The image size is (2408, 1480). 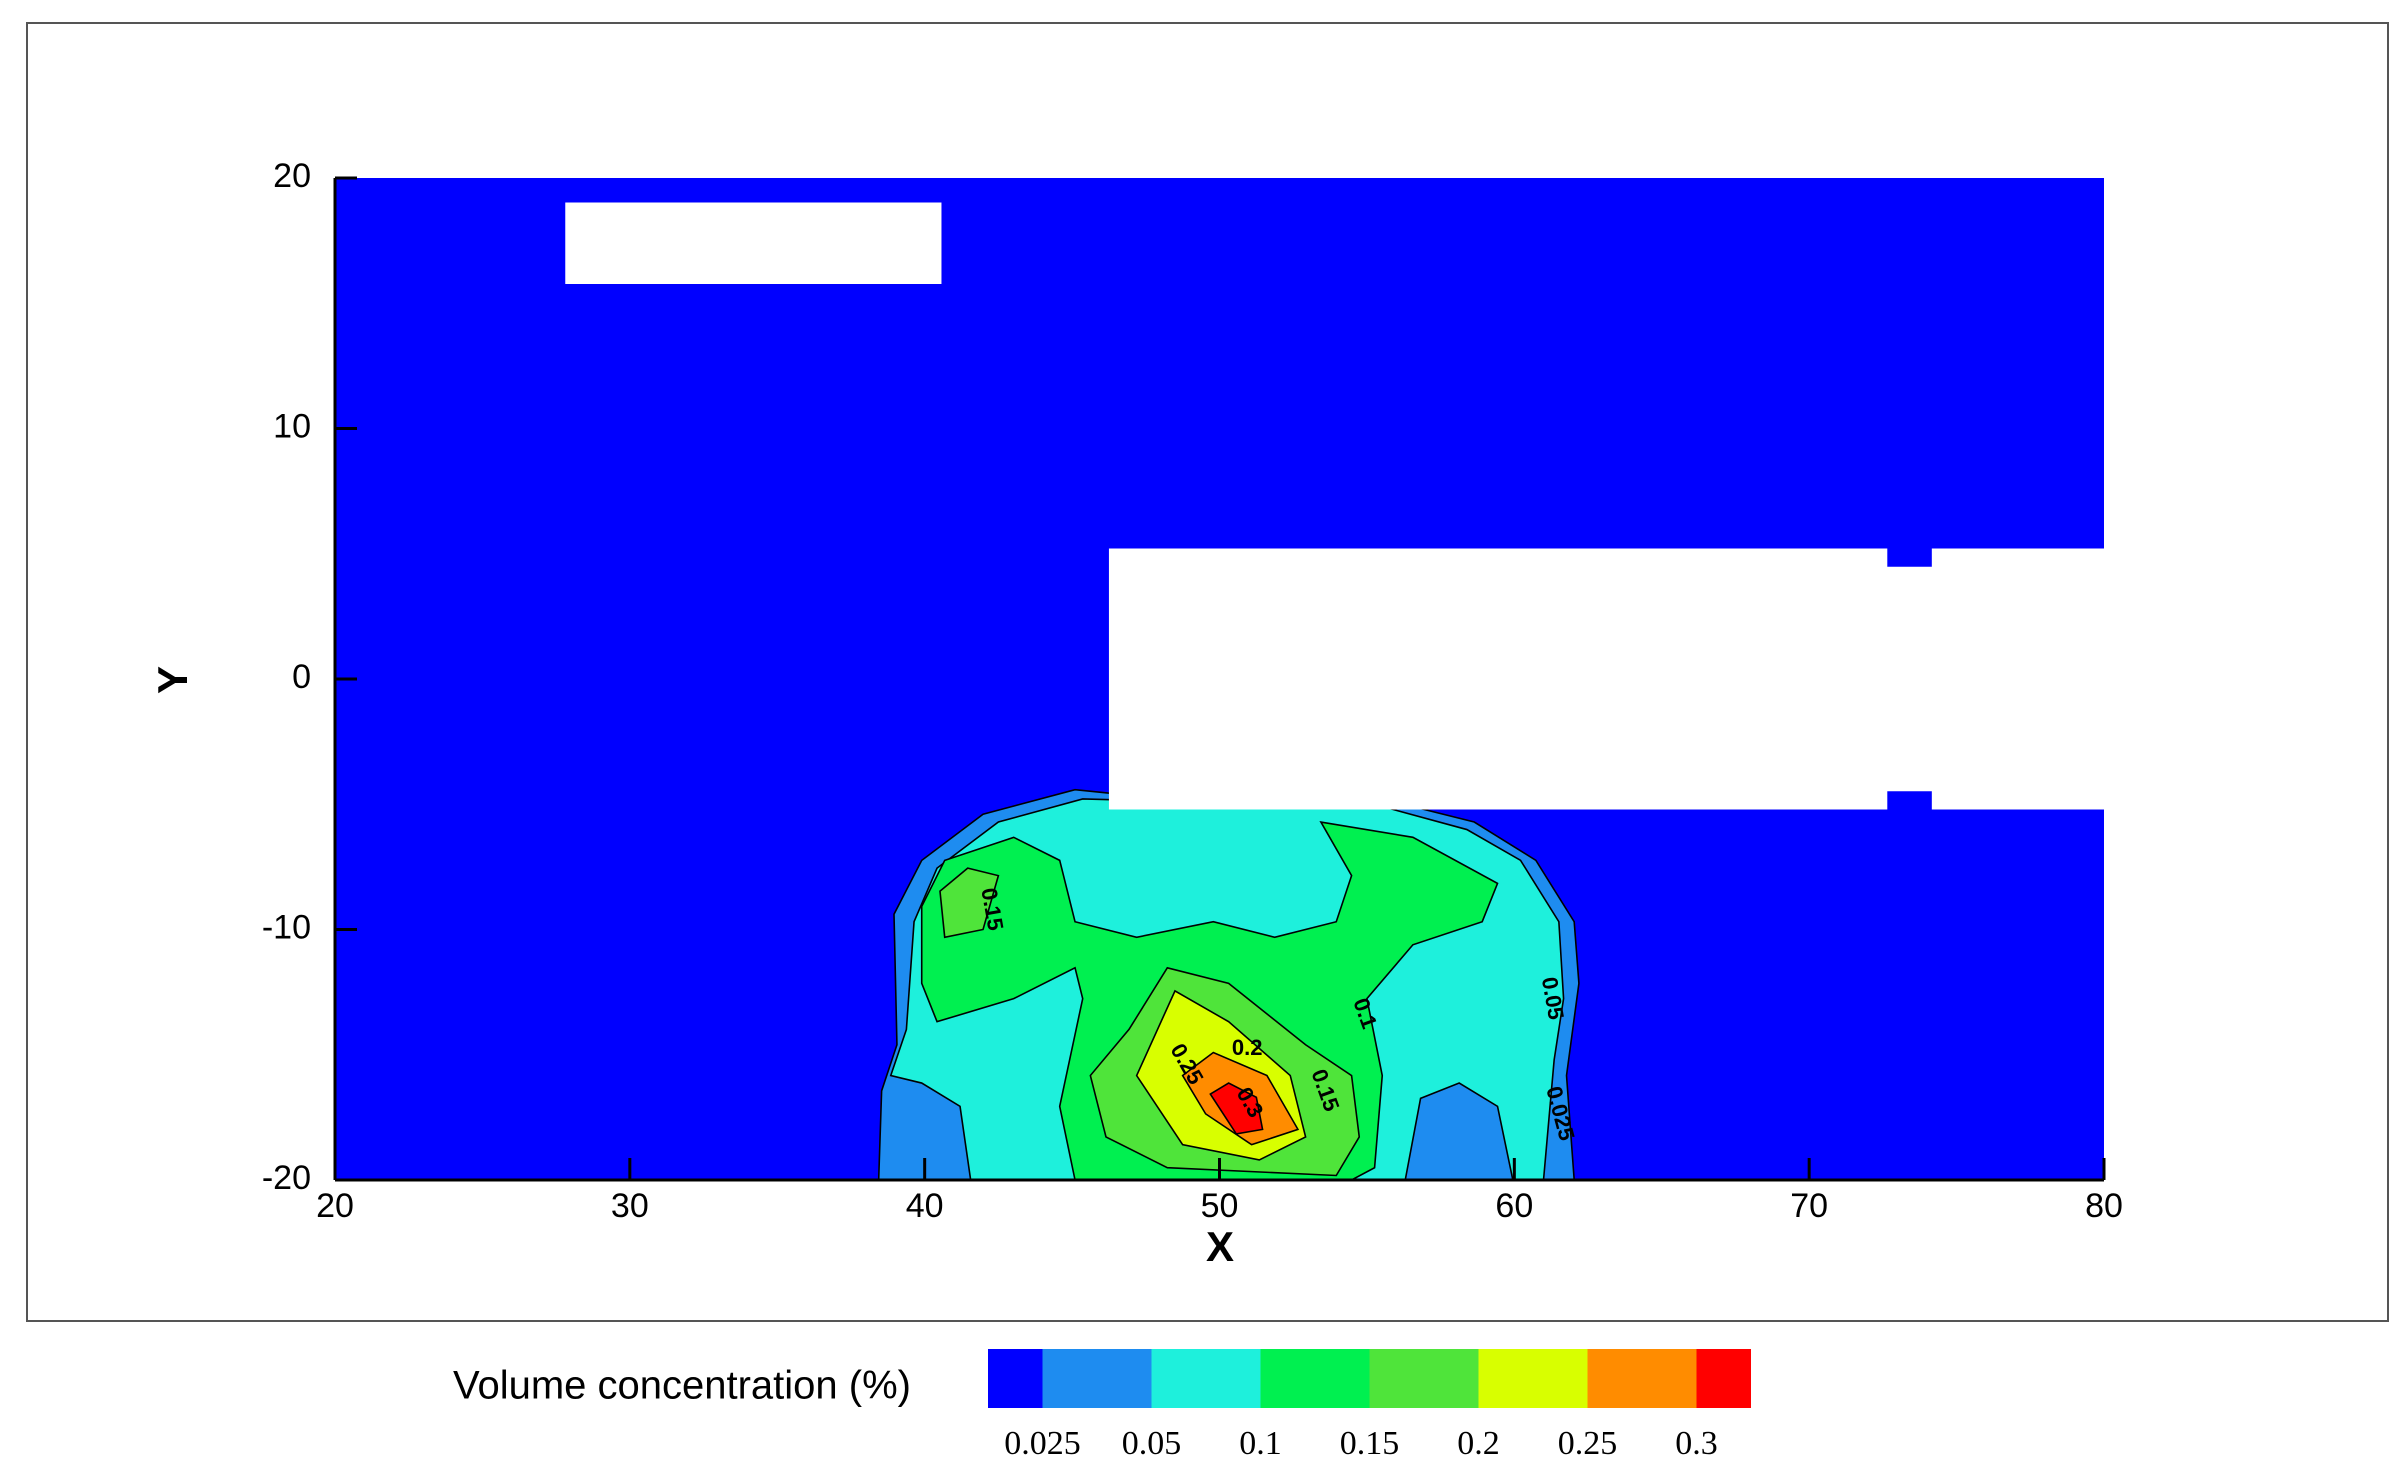 I want to click on y-tick-label: -20, so click(x=286, y=1178).